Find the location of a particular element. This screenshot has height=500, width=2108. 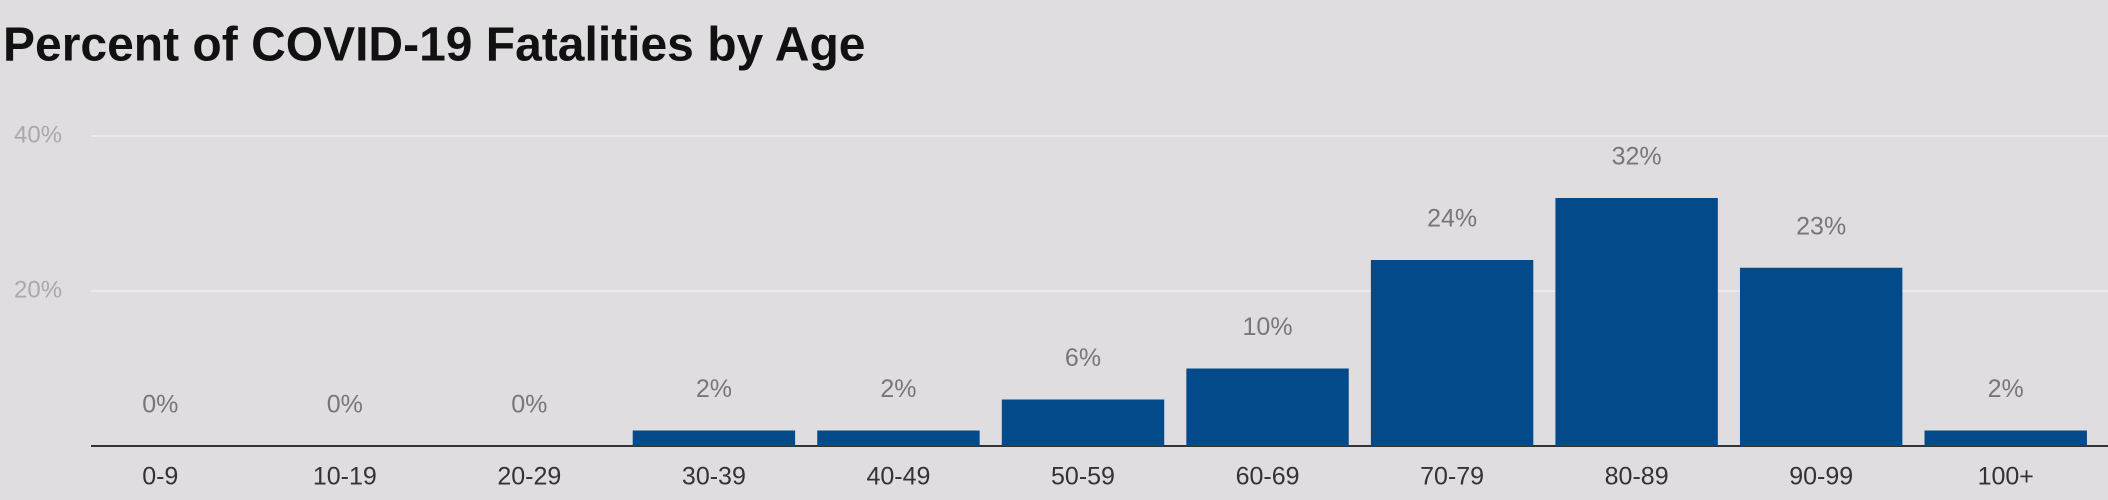

chart-title: Percent of COVID-19 Fatalities by Age is located at coordinates (434, 45).